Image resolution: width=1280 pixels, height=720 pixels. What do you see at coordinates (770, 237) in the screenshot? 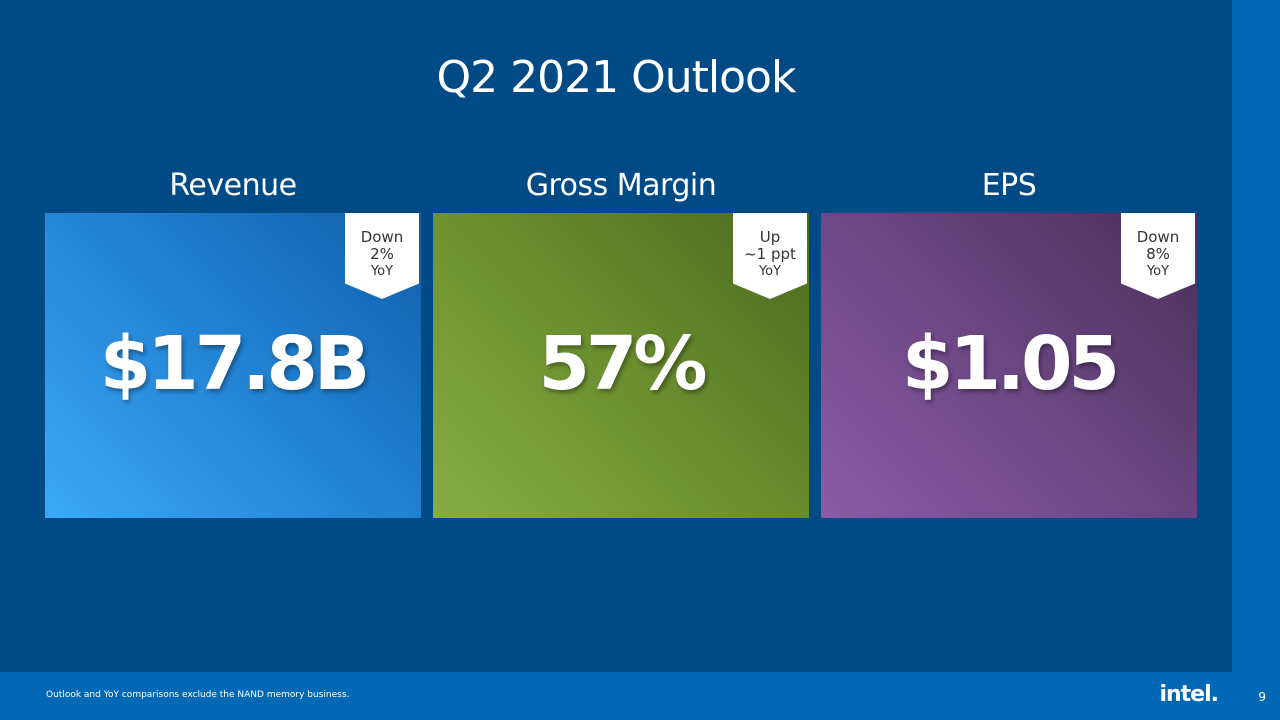
I see `badge-text: Up` at bounding box center [770, 237].